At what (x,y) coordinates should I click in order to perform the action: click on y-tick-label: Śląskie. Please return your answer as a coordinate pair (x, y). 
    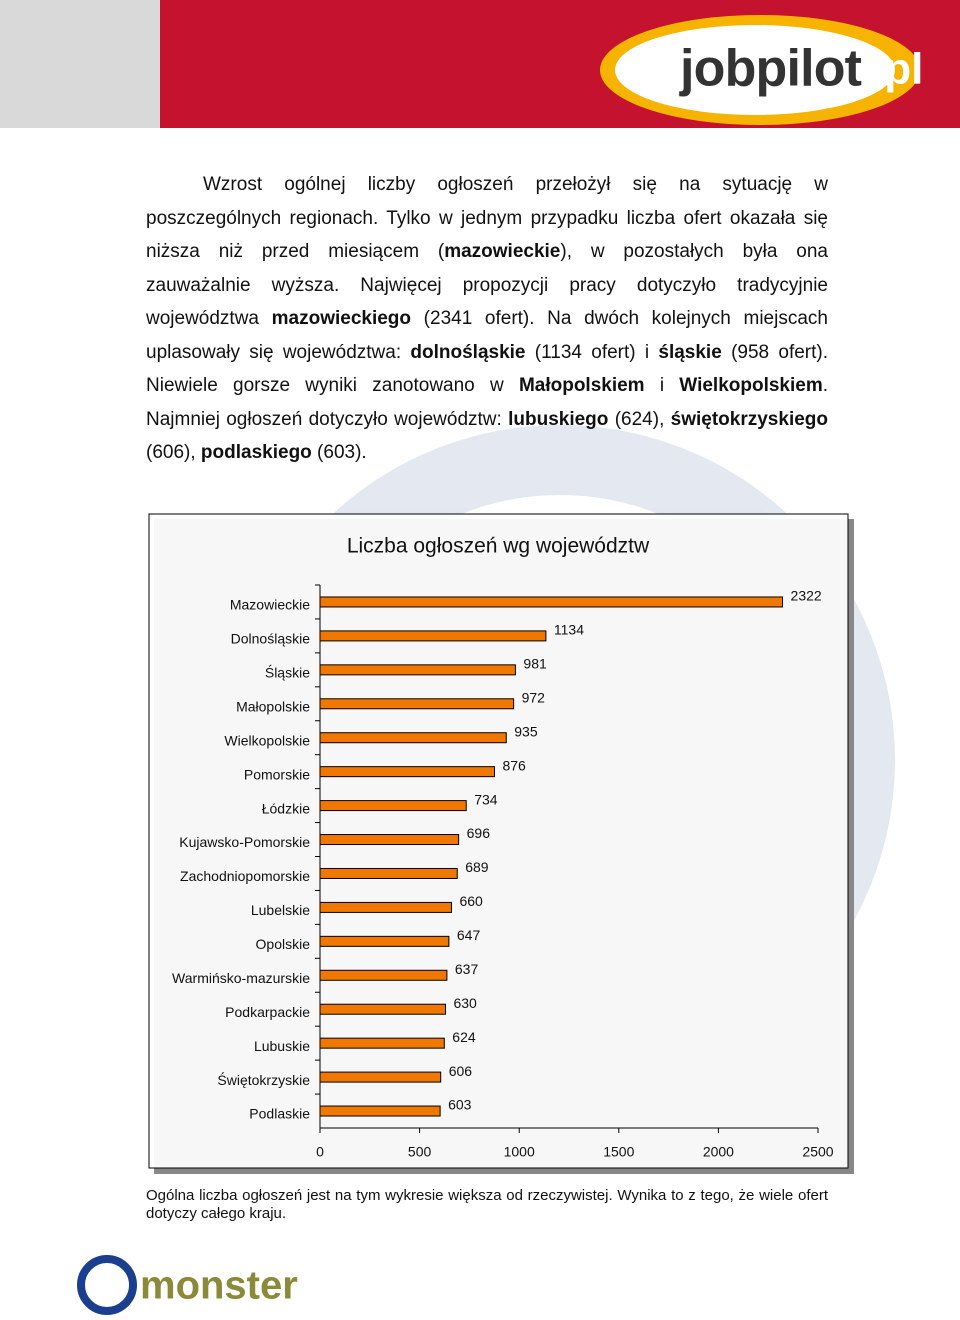
    Looking at the image, I should click on (287, 672).